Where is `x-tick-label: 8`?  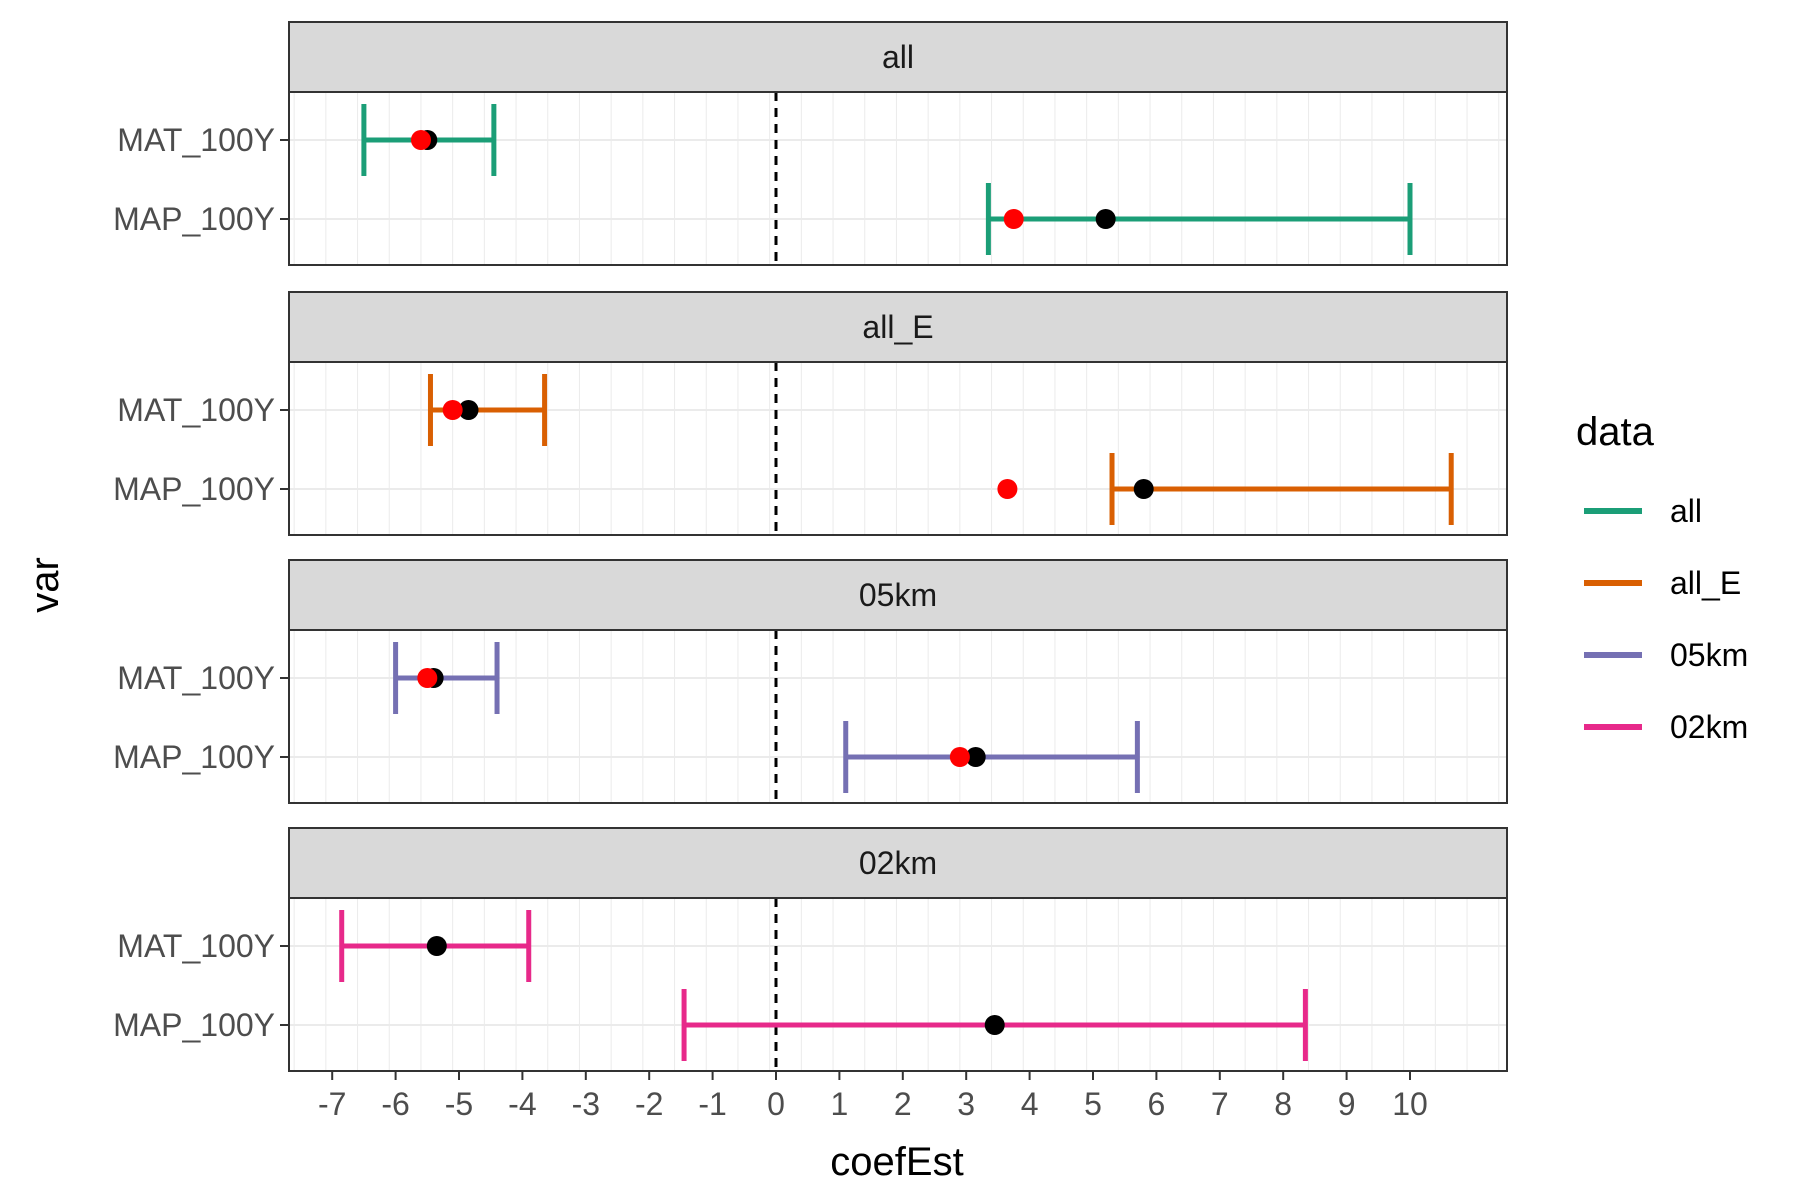 x-tick-label: 8 is located at coordinates (1283, 1104).